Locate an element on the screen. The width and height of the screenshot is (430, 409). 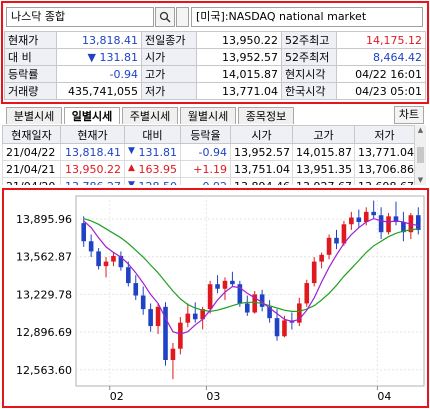
quote-value: 04/23 05:01 is located at coordinates (381, 91).